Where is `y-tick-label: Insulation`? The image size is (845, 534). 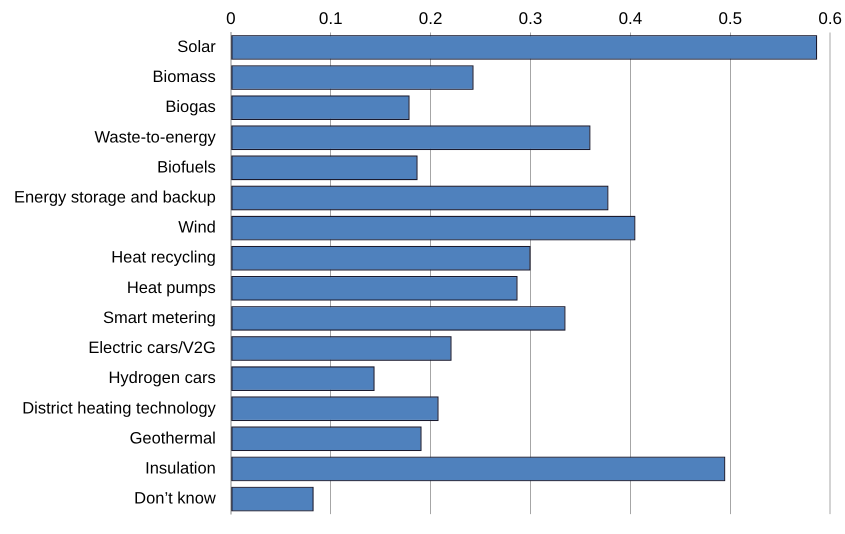 y-tick-label: Insulation is located at coordinates (180, 468).